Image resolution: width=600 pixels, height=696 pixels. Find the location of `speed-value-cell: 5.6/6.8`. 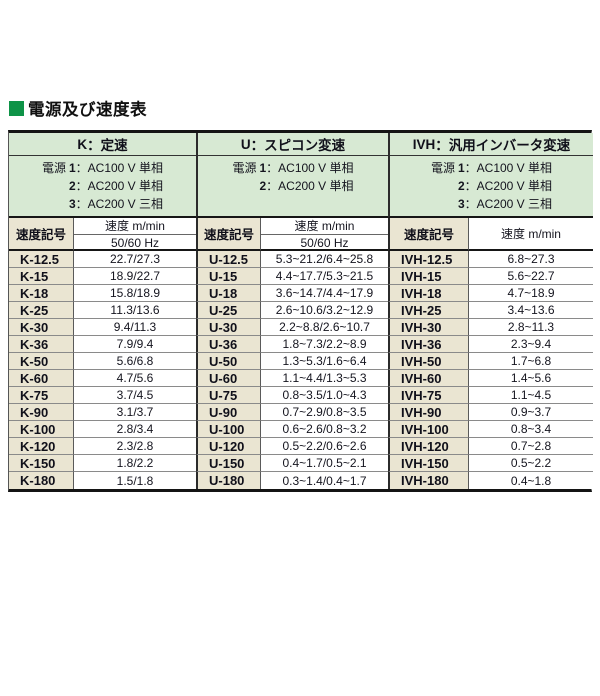

speed-value-cell: 5.6/6.8 is located at coordinates (134, 361).